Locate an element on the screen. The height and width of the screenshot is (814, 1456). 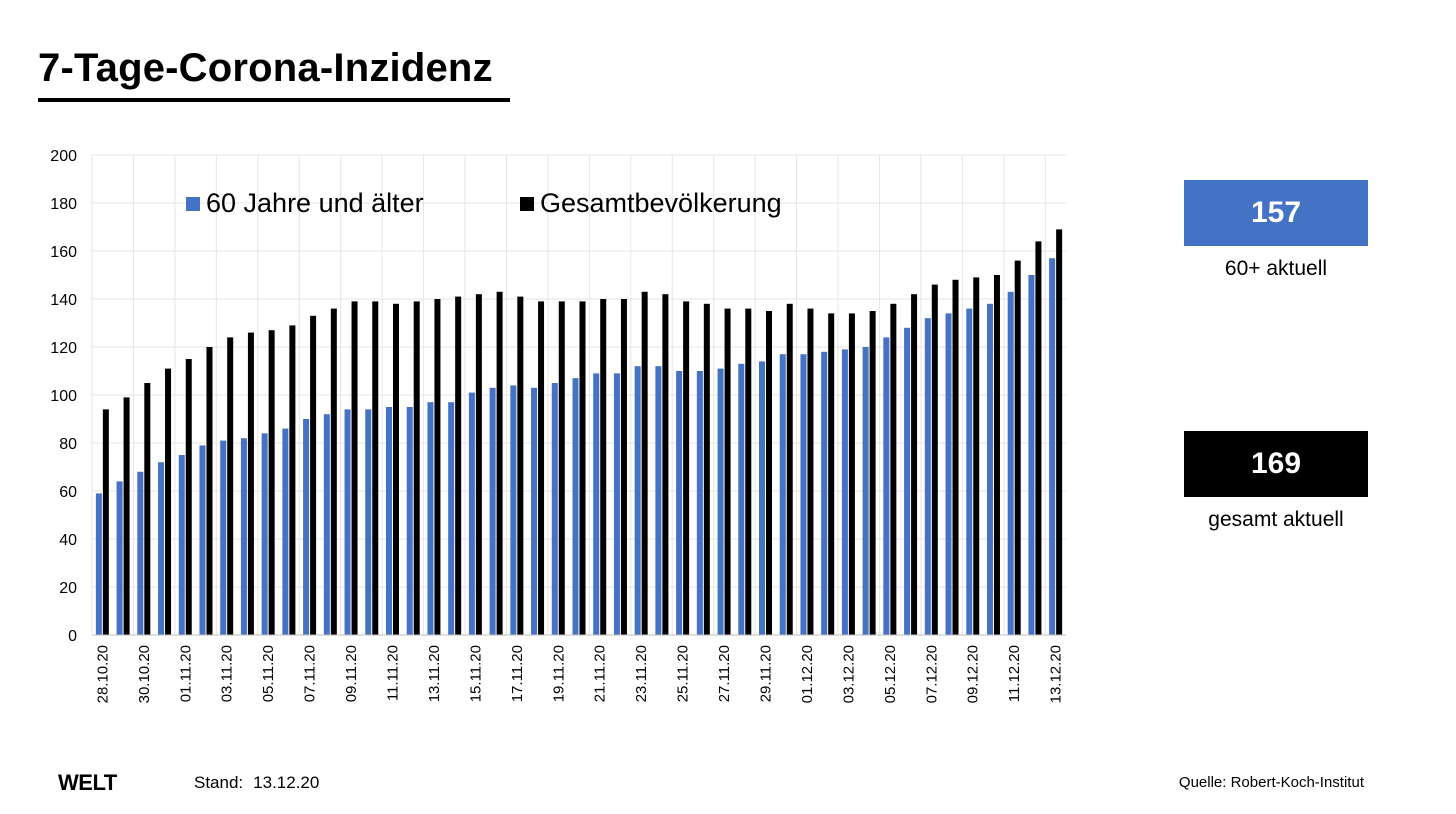
x-tick-label: 05.12.20 is located at coordinates (890, 674).